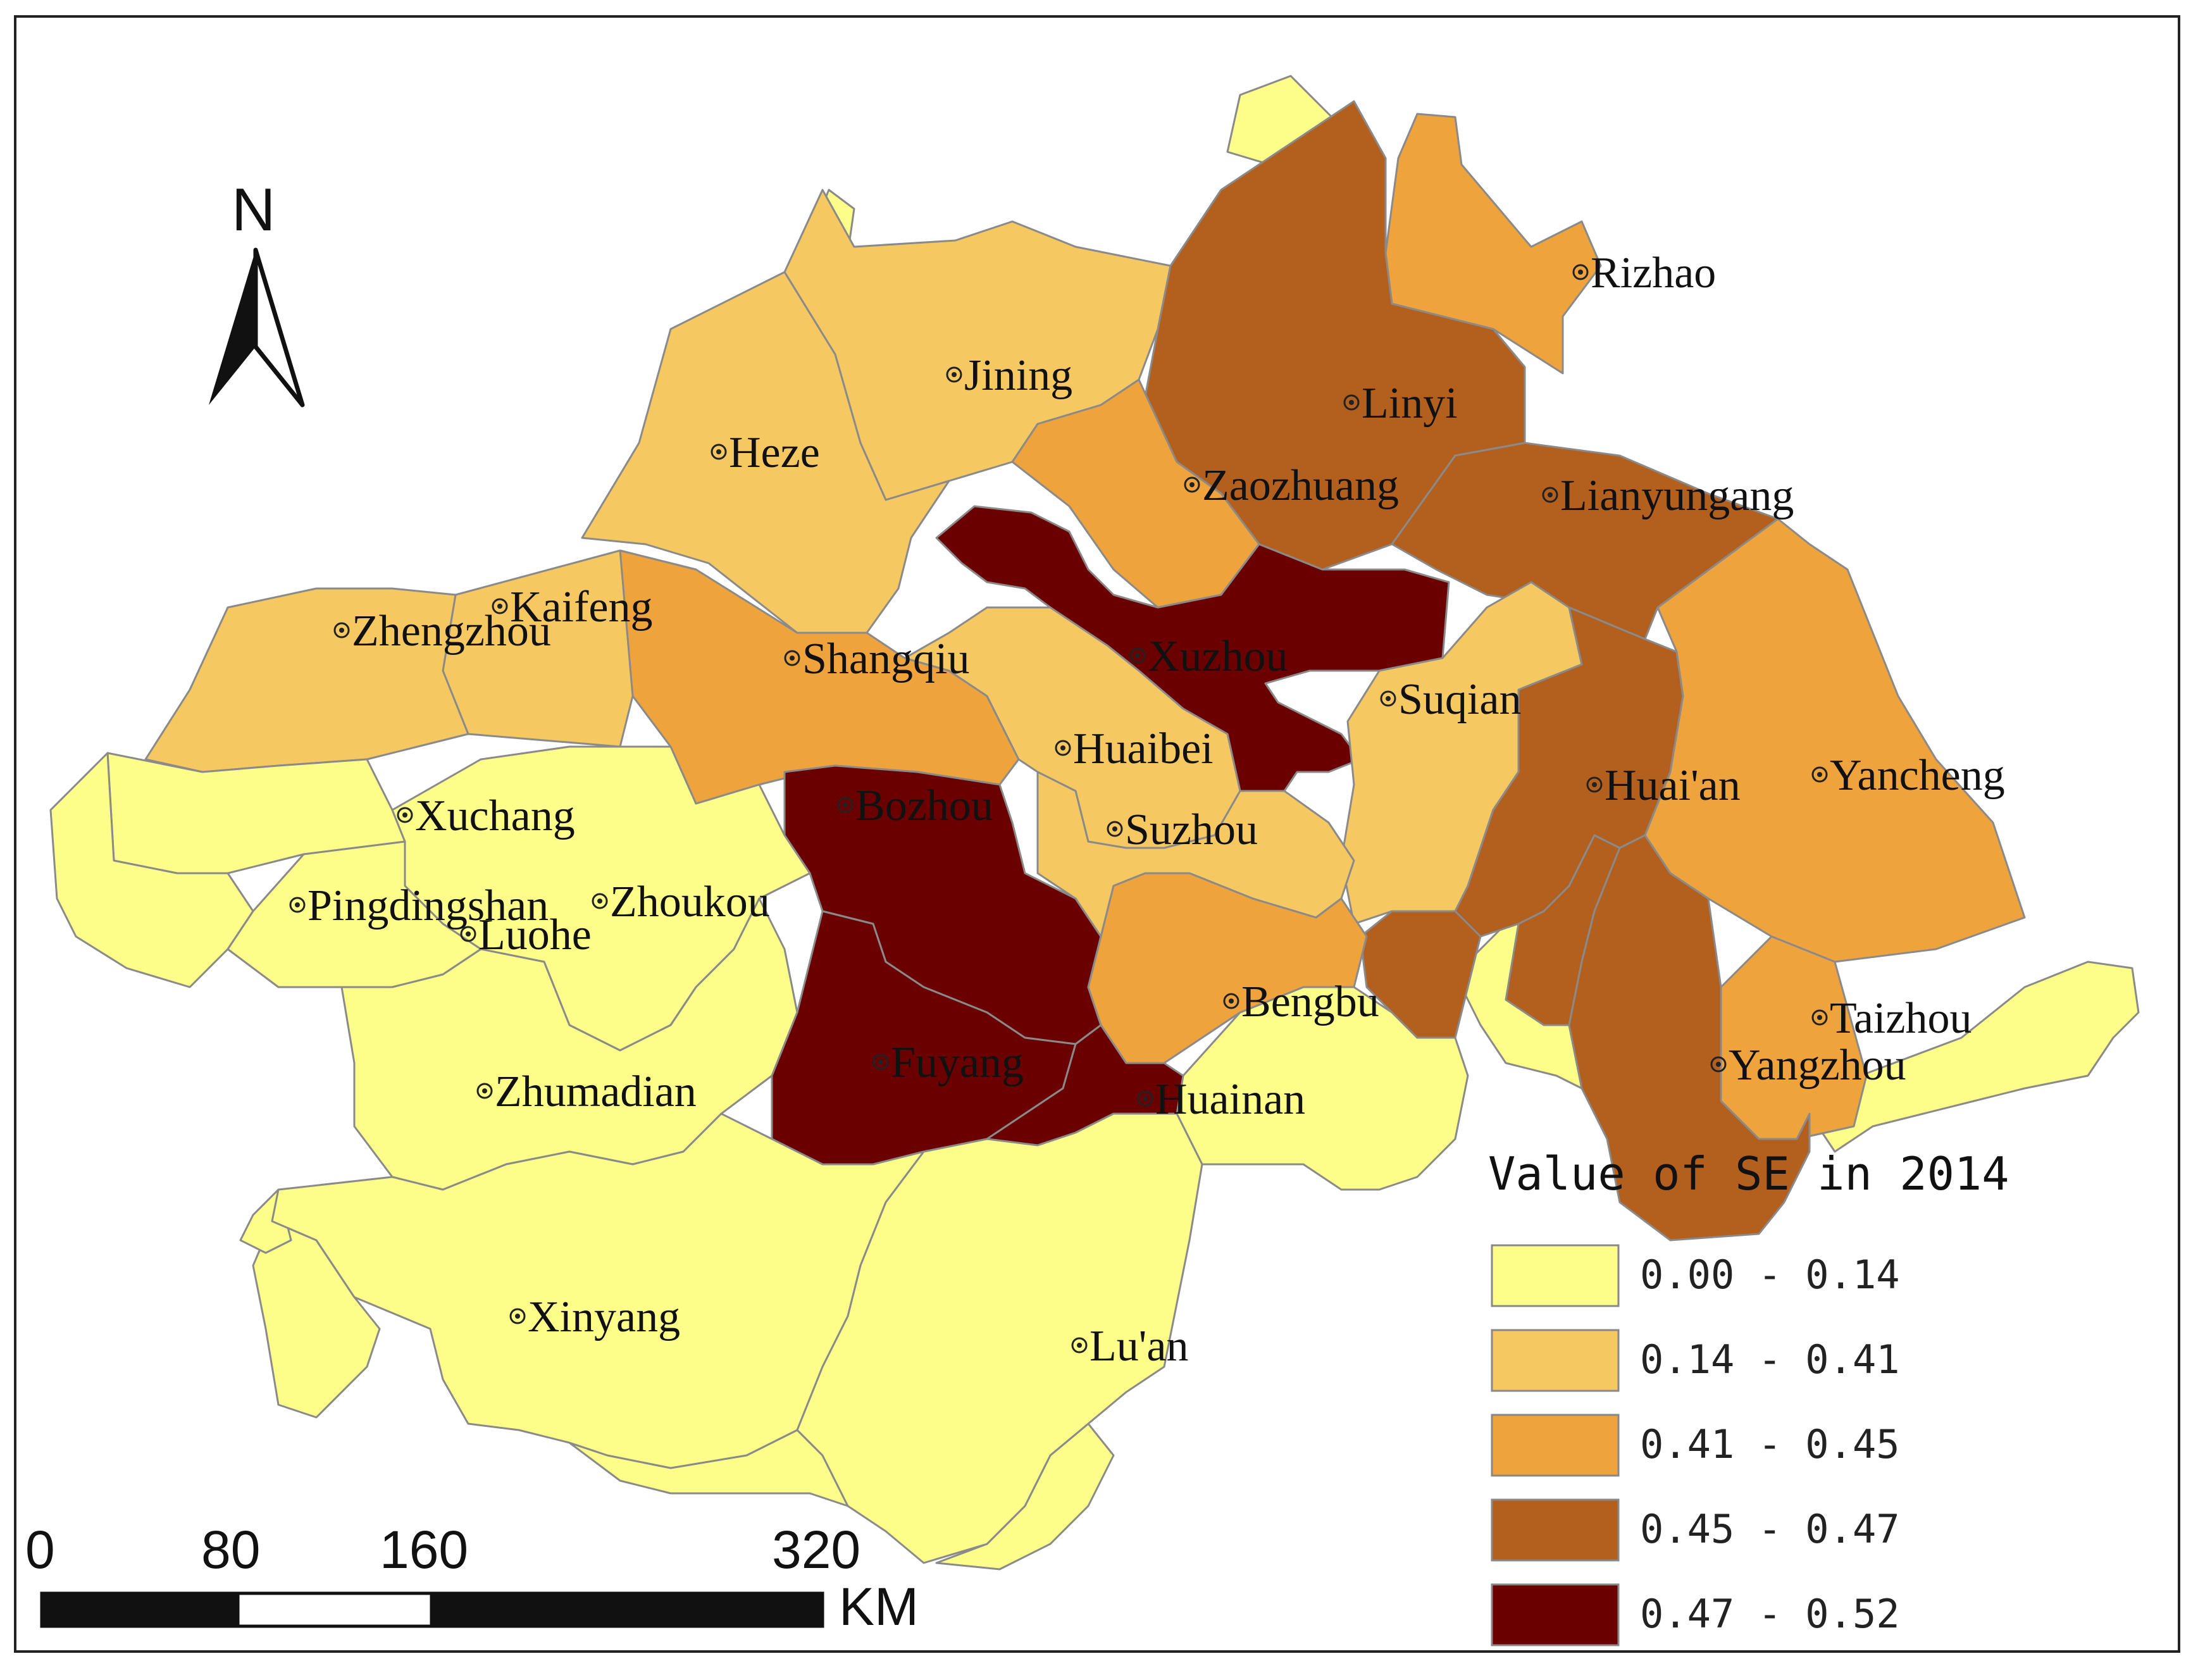 This screenshot has height=1680, width=2198. Describe the element at coordinates (1351, 403) in the screenshot. I see `city-marker-center-linyi` at that location.